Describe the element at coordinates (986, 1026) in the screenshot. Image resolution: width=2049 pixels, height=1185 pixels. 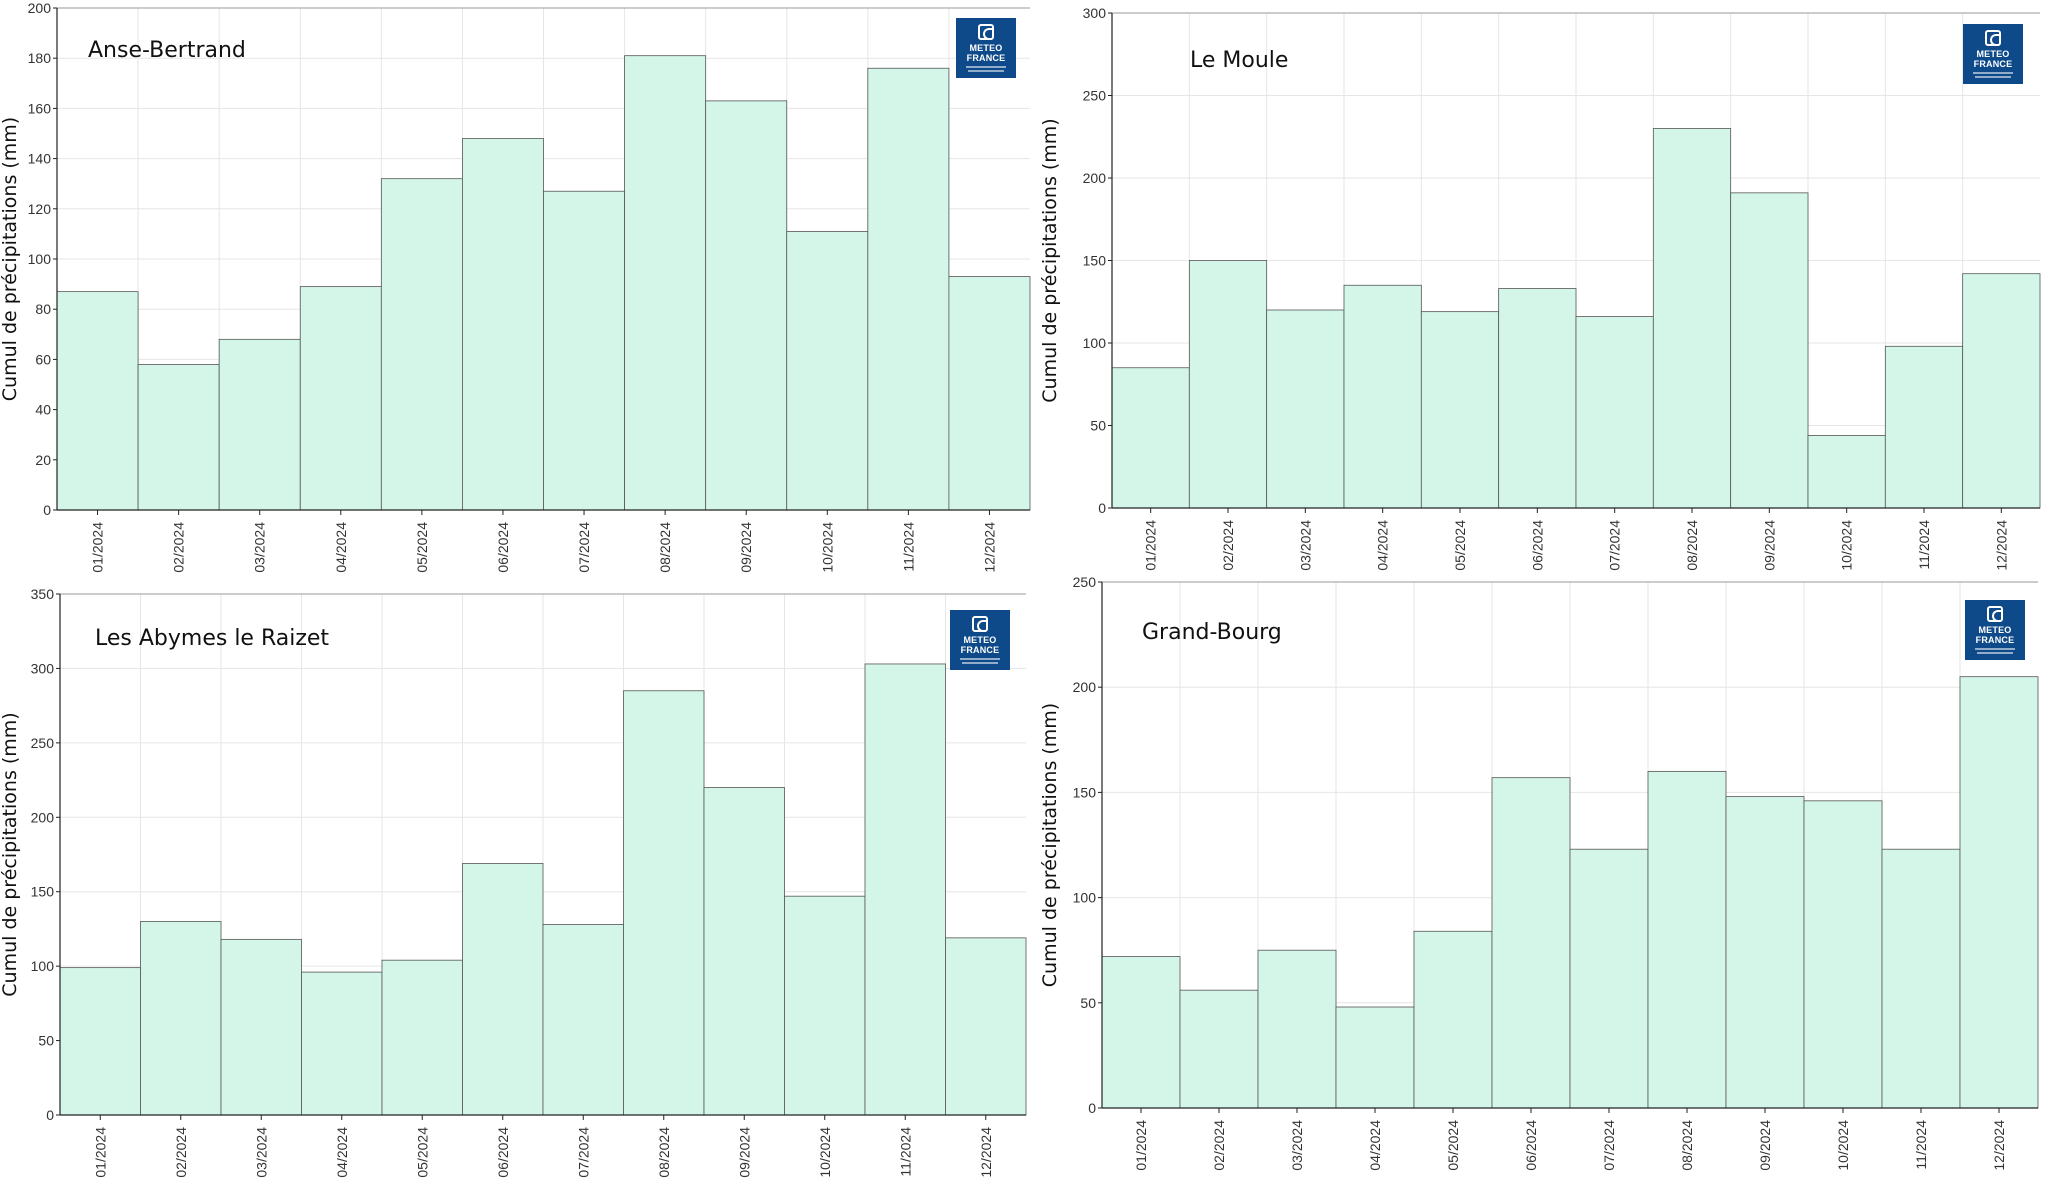
I see `bar-12-2024` at that location.